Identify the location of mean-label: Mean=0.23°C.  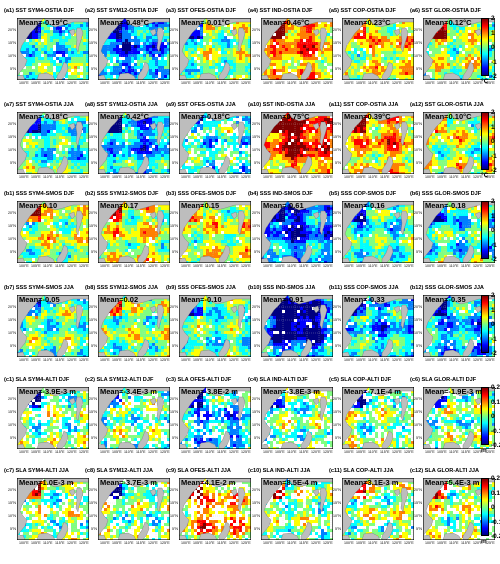
(367, 22).